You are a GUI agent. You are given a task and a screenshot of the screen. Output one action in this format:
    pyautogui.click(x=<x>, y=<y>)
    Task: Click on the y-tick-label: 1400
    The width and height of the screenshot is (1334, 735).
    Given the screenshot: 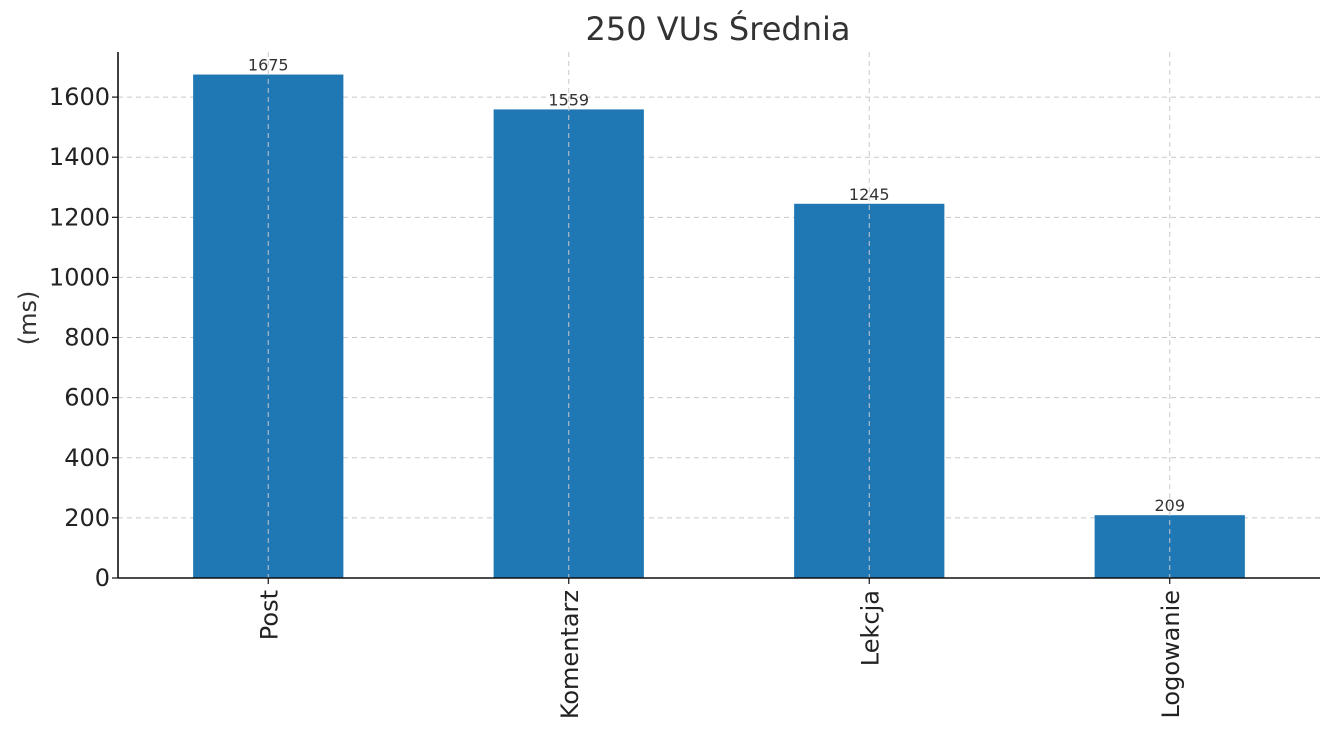 What is the action you would take?
    pyautogui.click(x=79, y=157)
    